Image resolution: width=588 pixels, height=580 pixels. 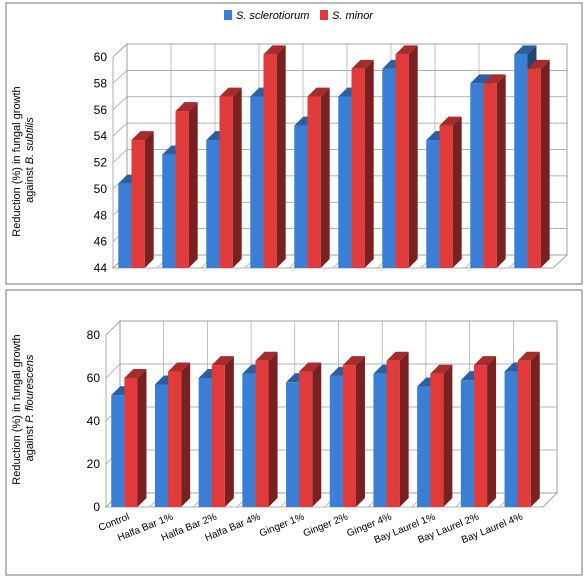 What do you see at coordinates (142, 199) in the screenshot?
I see `top-bar-s-minor-control` at bounding box center [142, 199].